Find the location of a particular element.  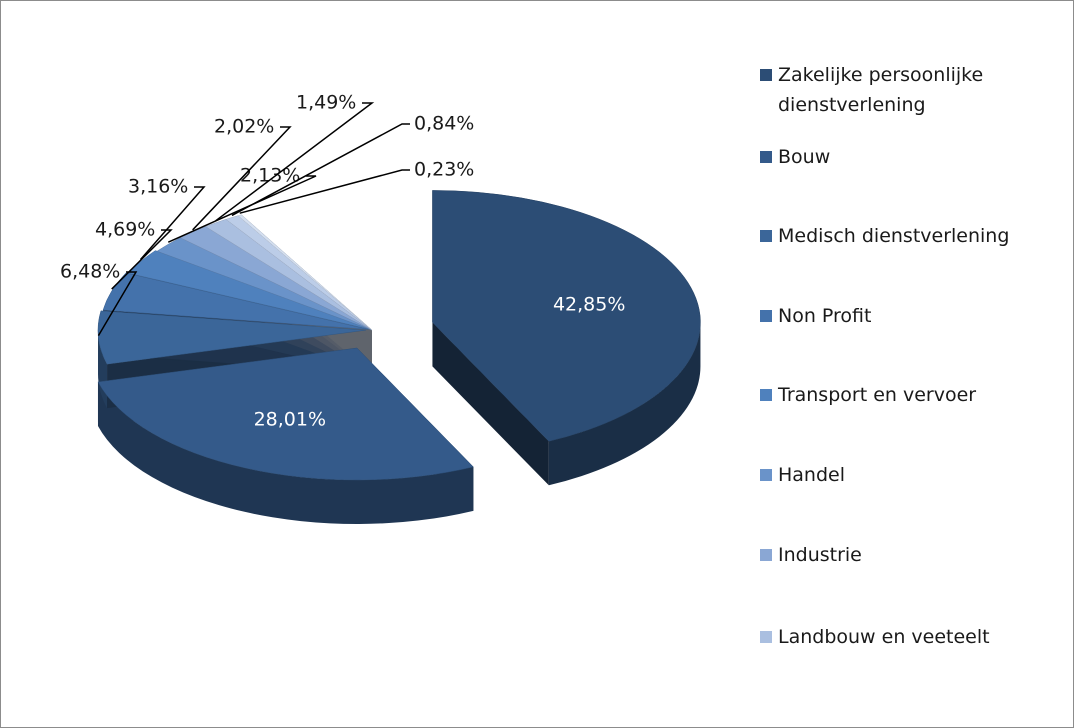

legend-item: Transport en vervoer is located at coordinates (910, 395).